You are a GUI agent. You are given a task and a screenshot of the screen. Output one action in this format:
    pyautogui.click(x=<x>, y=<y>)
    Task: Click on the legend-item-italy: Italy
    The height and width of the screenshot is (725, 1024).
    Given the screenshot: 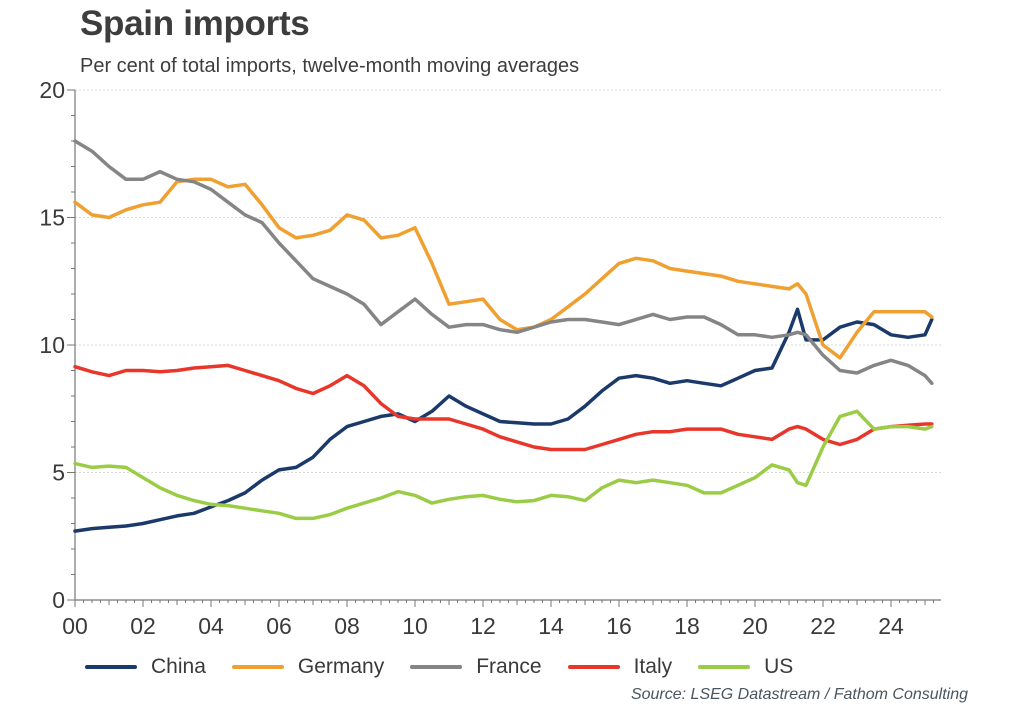 What is the action you would take?
    pyautogui.click(x=620, y=667)
    